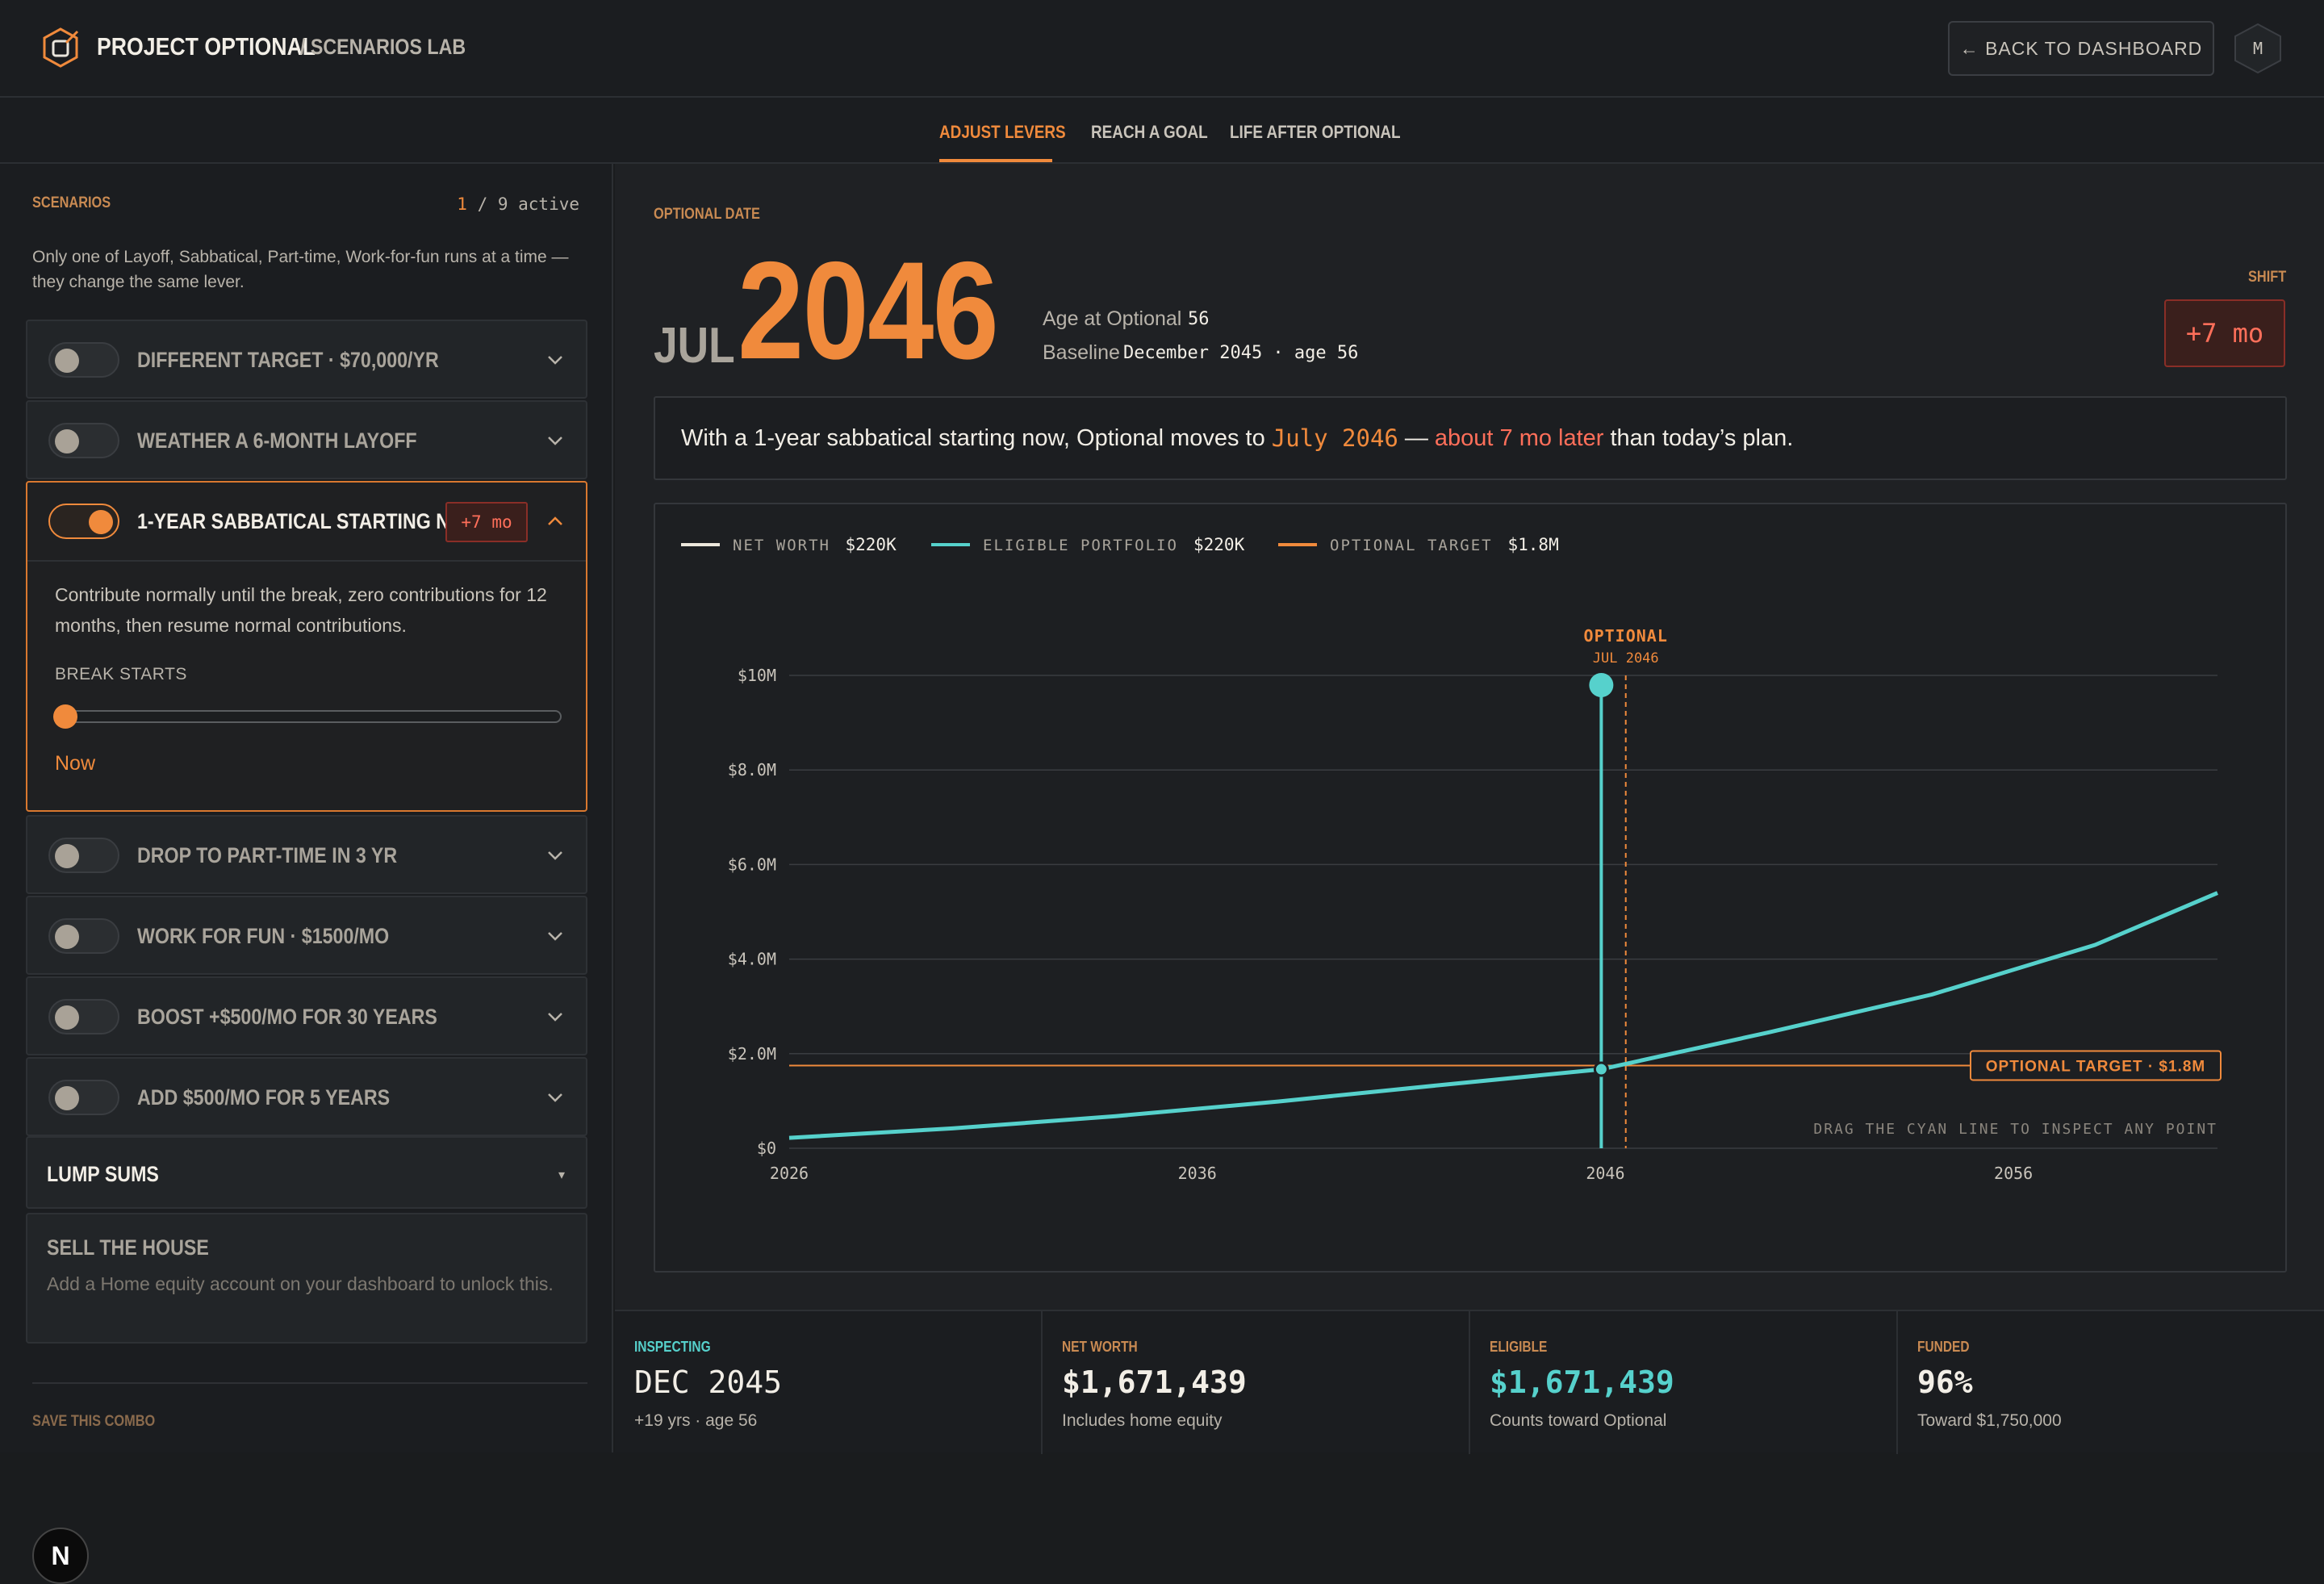 This screenshot has height=1584, width=2324. I want to click on scenario-boost: BOOST +$500/MO FOR 30 YEARS, so click(306, 1015).